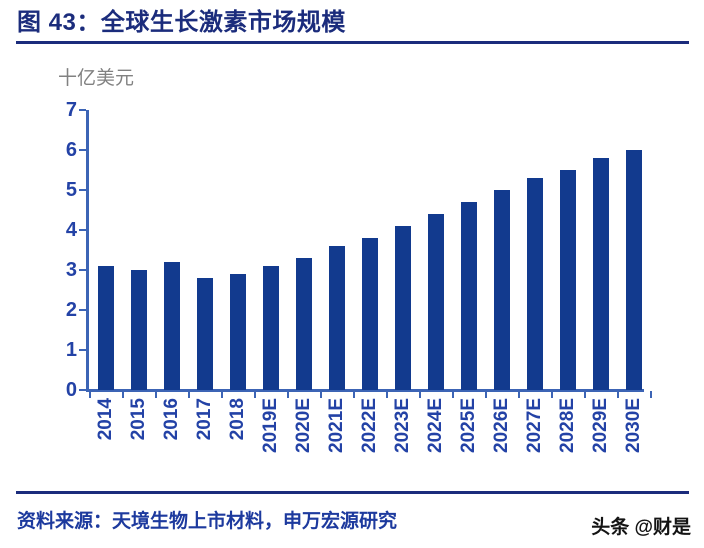 This screenshot has width=704, height=548. Describe the element at coordinates (501, 425) in the screenshot. I see `x-axis-category-label: 2026E` at that location.